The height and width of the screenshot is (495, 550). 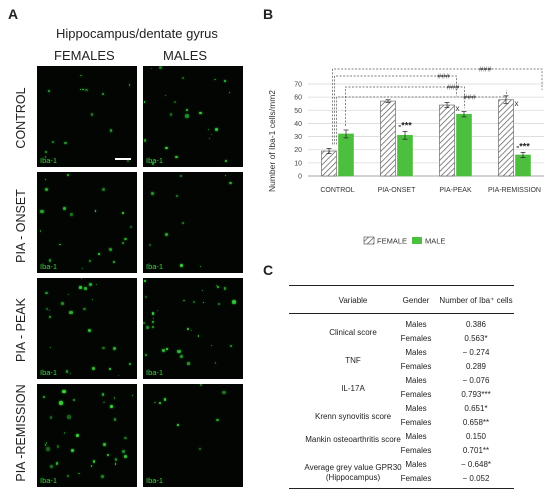 I want to click on table-value: − 0.648*, so click(x=476, y=464).